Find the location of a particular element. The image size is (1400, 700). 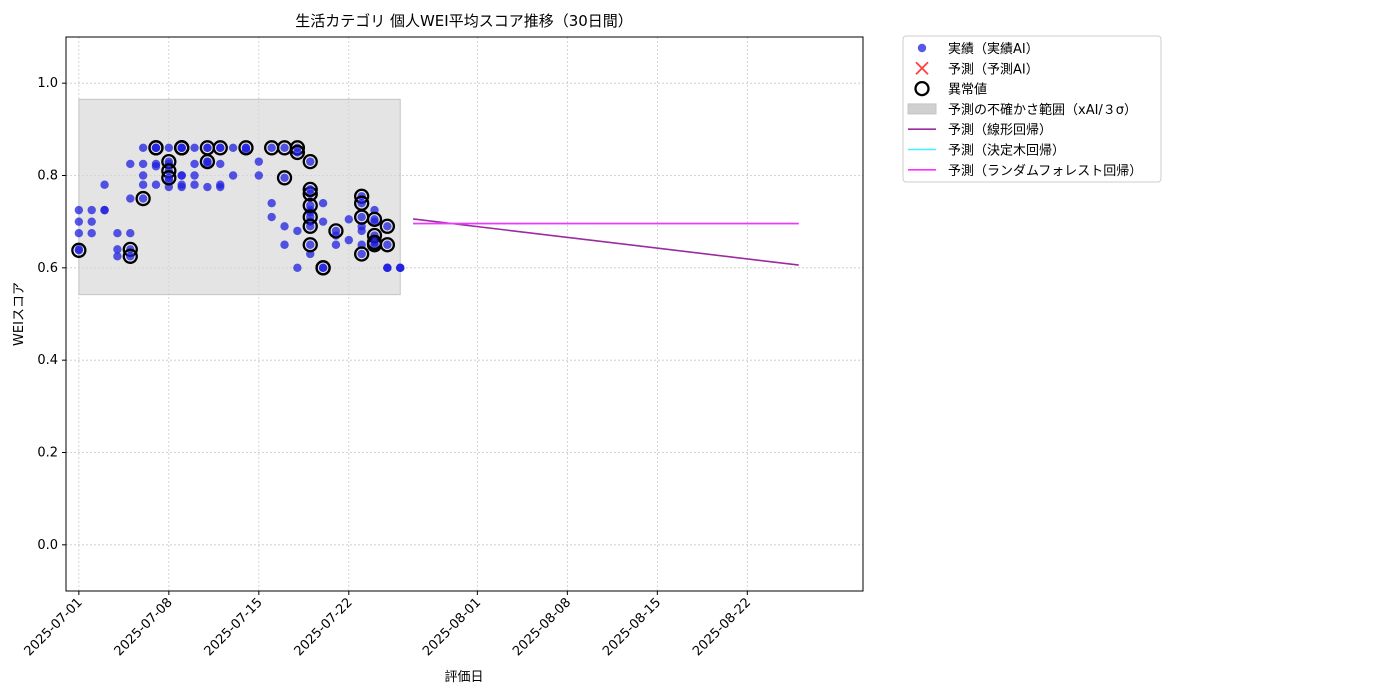

y-axis-title: WEIスコア is located at coordinates (19, 314).